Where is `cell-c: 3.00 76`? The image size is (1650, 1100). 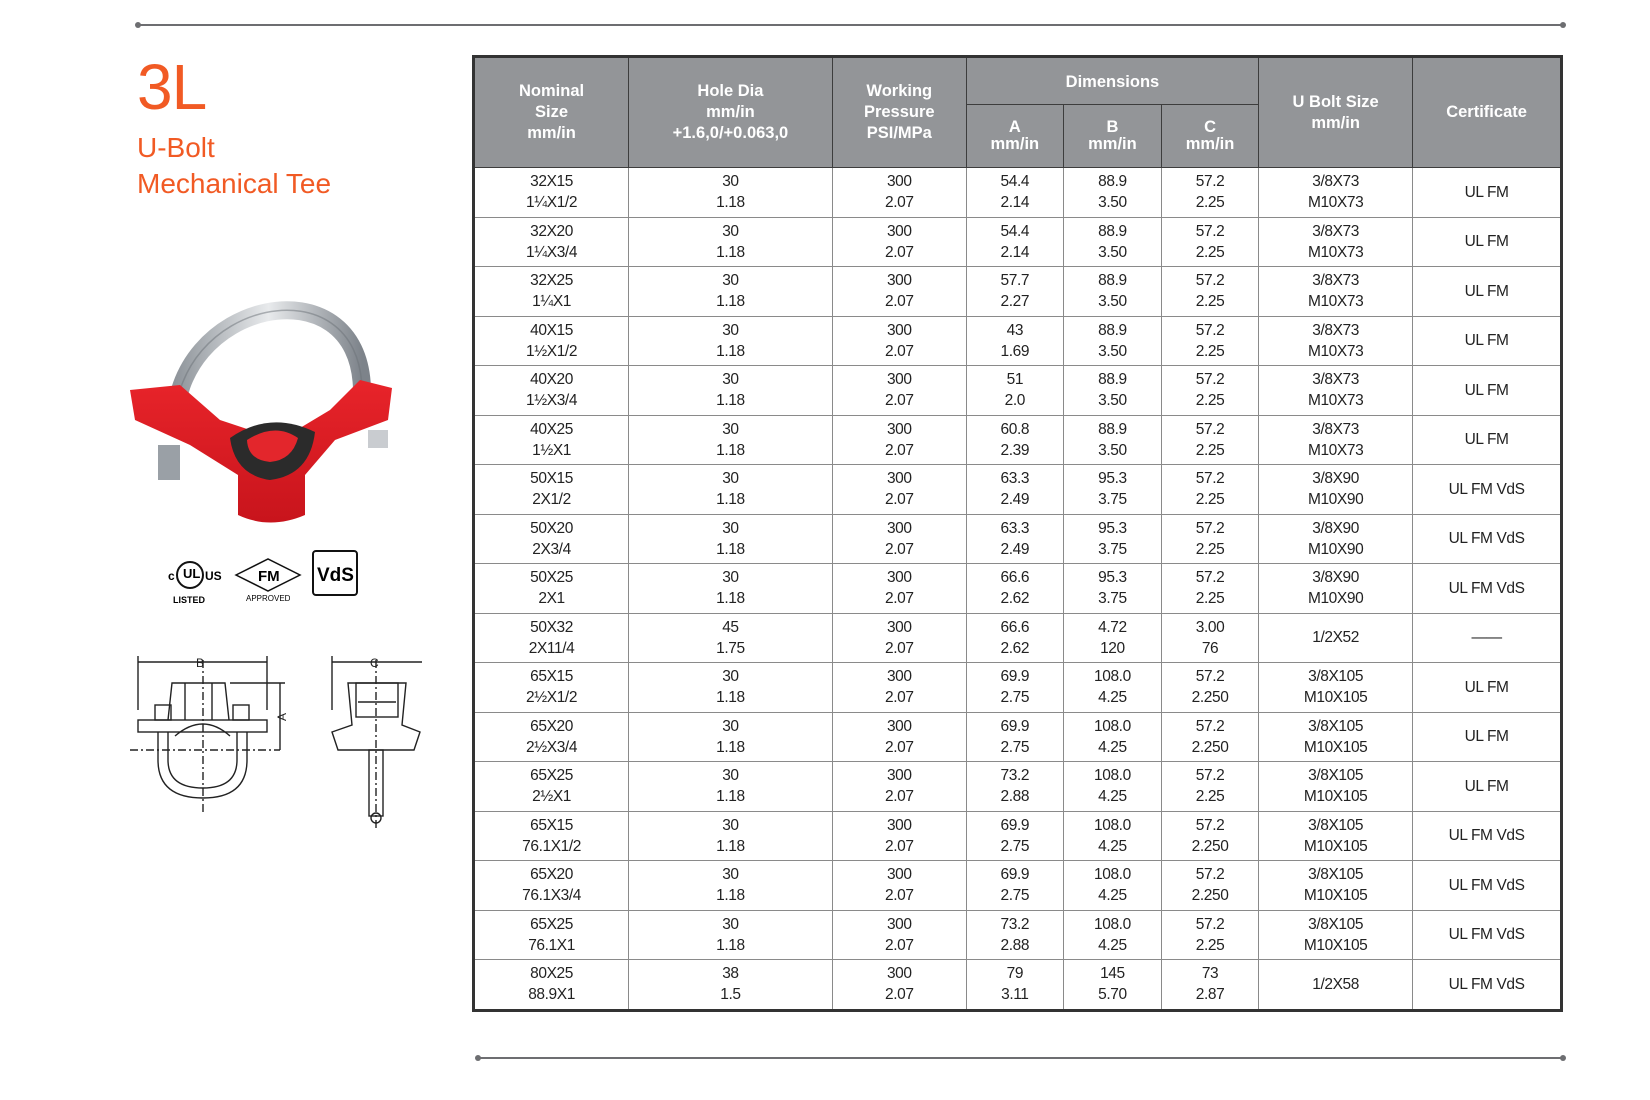 cell-c: 3.00 76 is located at coordinates (1210, 637).